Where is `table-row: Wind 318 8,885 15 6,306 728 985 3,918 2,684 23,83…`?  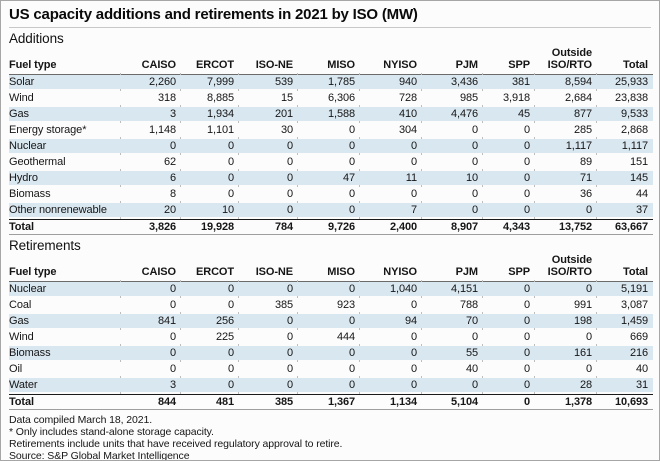 table-row: Wind 318 8,885 15 6,306 728 985 3,918 2,684 23,83… is located at coordinates (331, 98).